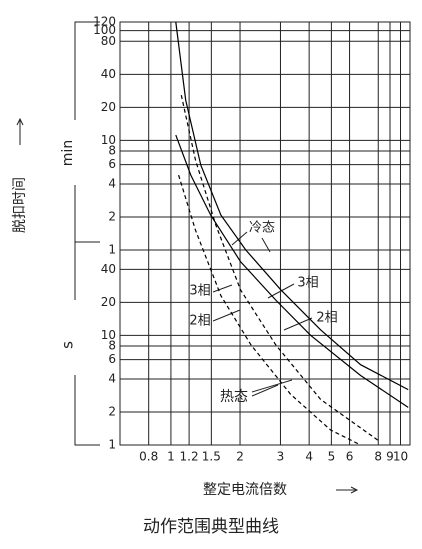  Describe the element at coordinates (104, 22) in the screenshot. I see `y-tick-label: 120` at that location.